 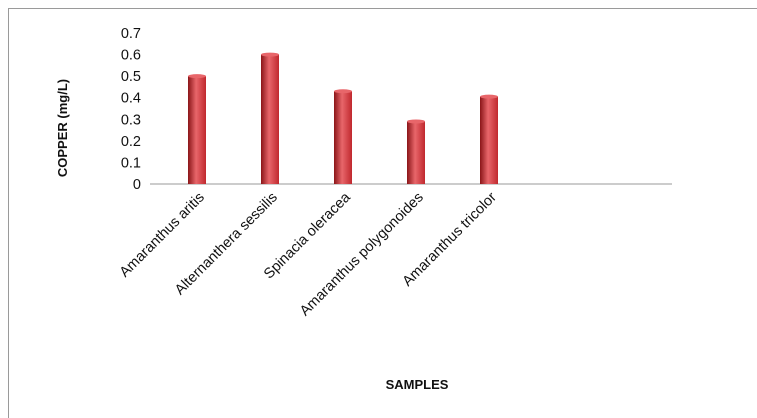 I want to click on bars, so click(x=343, y=118).